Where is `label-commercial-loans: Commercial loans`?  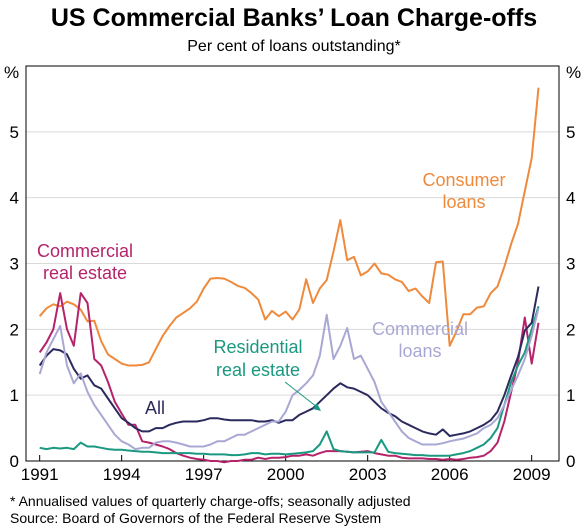
label-commercial-loans: Commercial loans is located at coordinates (420, 340).